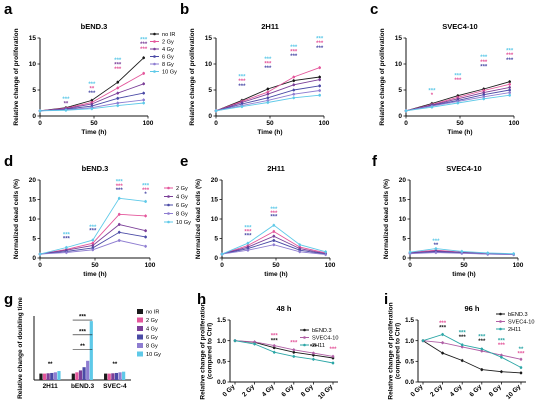 Image resolution: width=550 pixels, height=403 pixels. I want to click on panel-letter: a, so click(8, 9).